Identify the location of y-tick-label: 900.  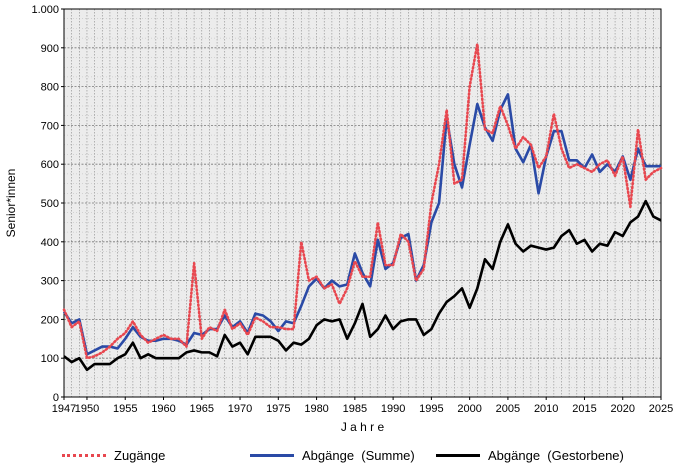
(50, 49).